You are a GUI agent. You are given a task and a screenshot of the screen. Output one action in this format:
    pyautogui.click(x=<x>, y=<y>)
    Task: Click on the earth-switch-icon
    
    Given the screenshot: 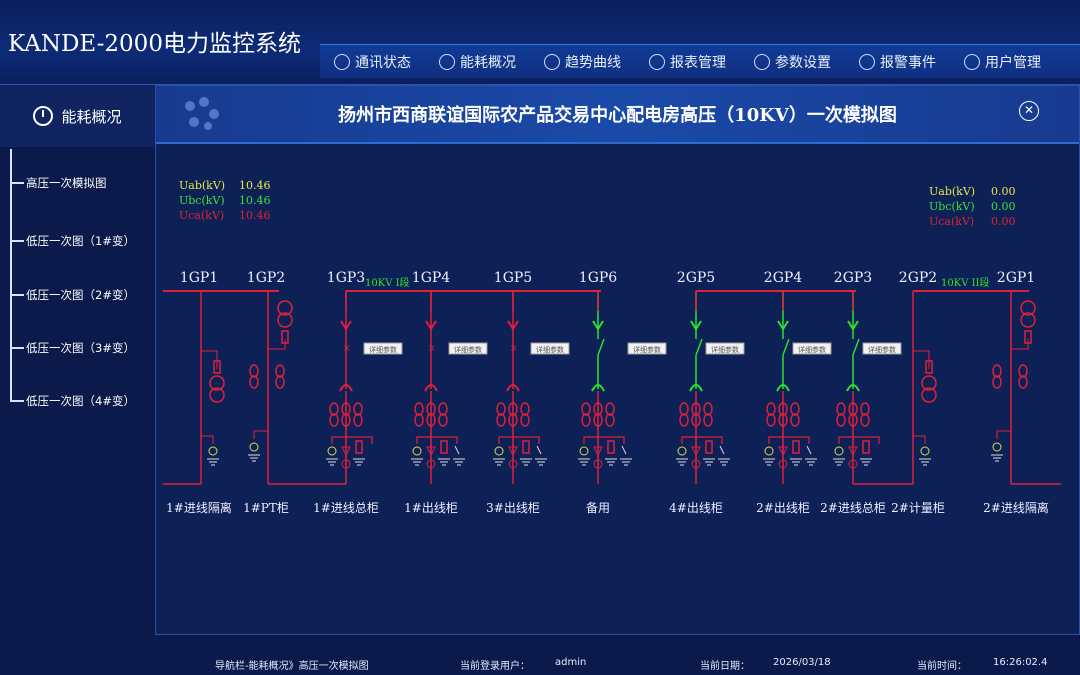 What is the action you would take?
    pyautogui.click(x=539, y=450)
    